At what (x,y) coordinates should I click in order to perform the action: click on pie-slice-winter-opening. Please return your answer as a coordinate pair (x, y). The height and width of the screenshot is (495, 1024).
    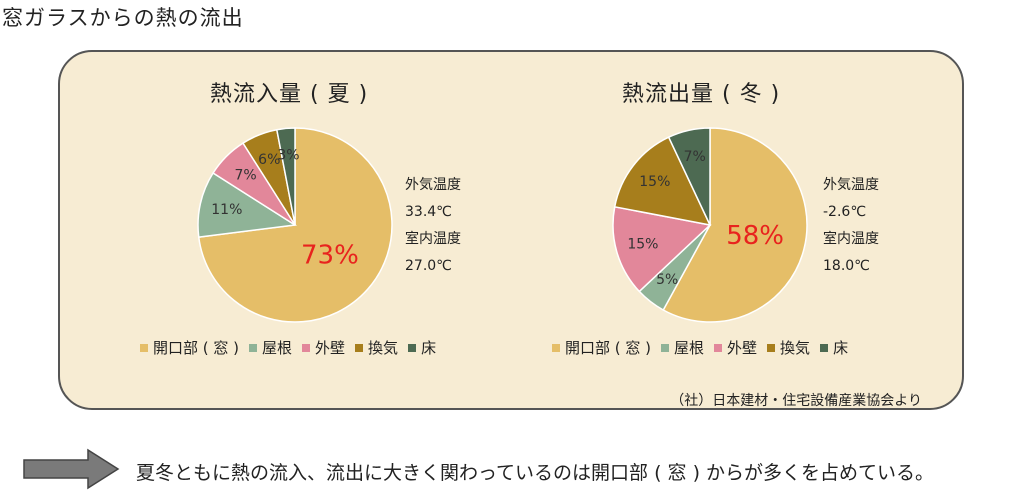
    Looking at the image, I should click on (735, 225).